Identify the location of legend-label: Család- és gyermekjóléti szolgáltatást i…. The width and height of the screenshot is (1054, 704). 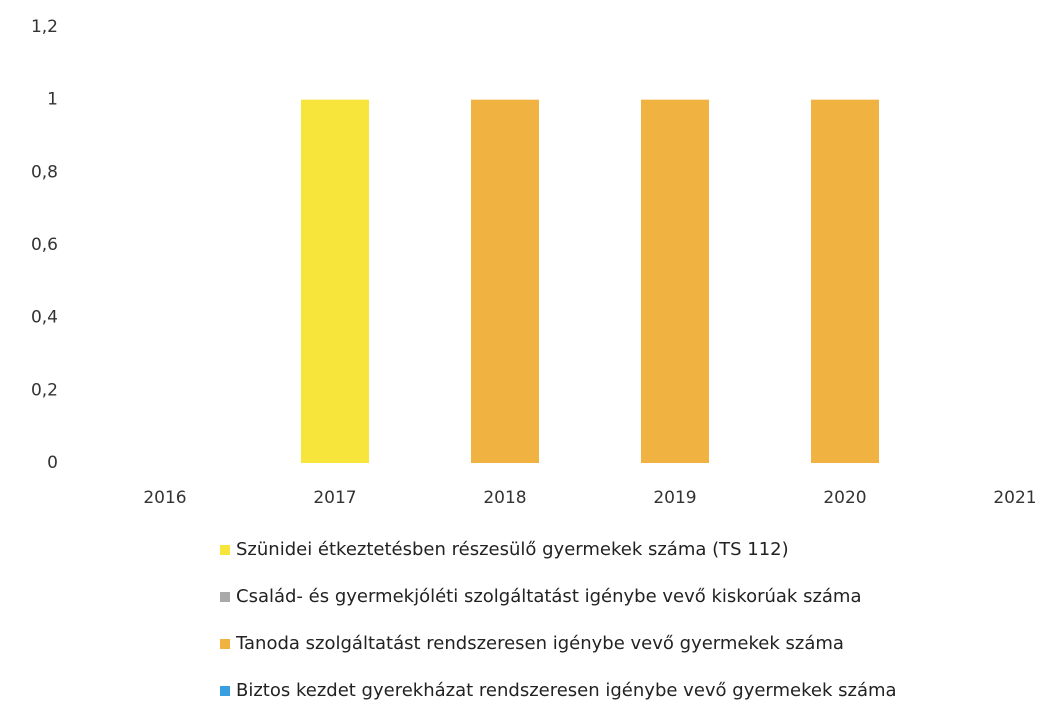
(549, 596).